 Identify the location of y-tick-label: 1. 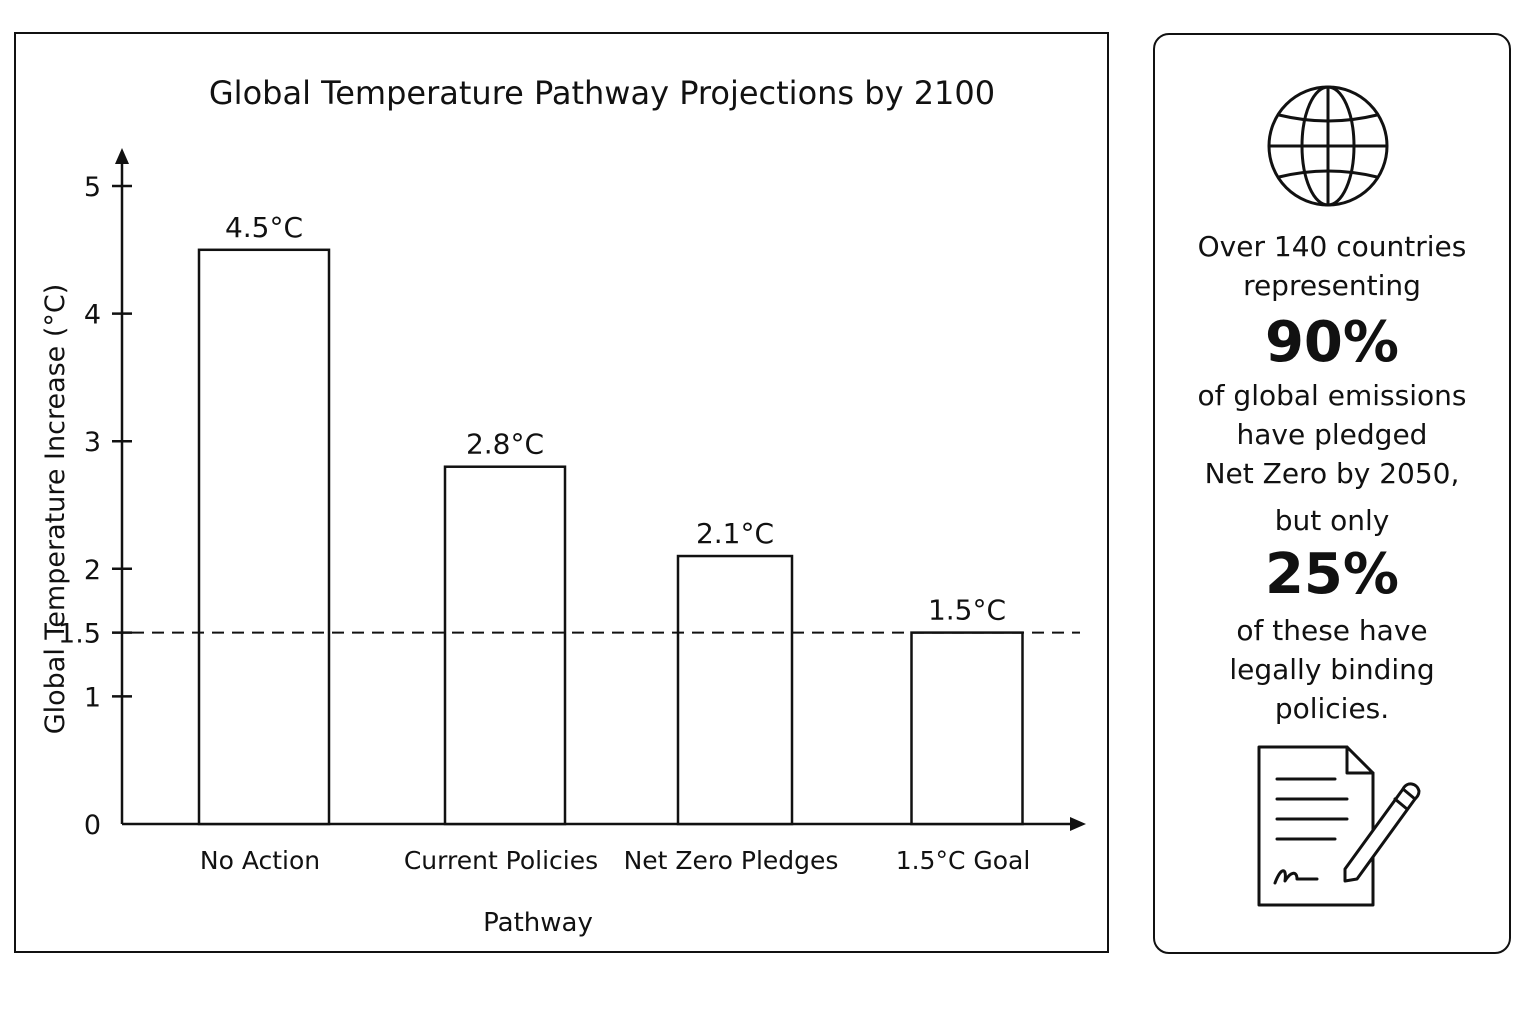
(92, 697).